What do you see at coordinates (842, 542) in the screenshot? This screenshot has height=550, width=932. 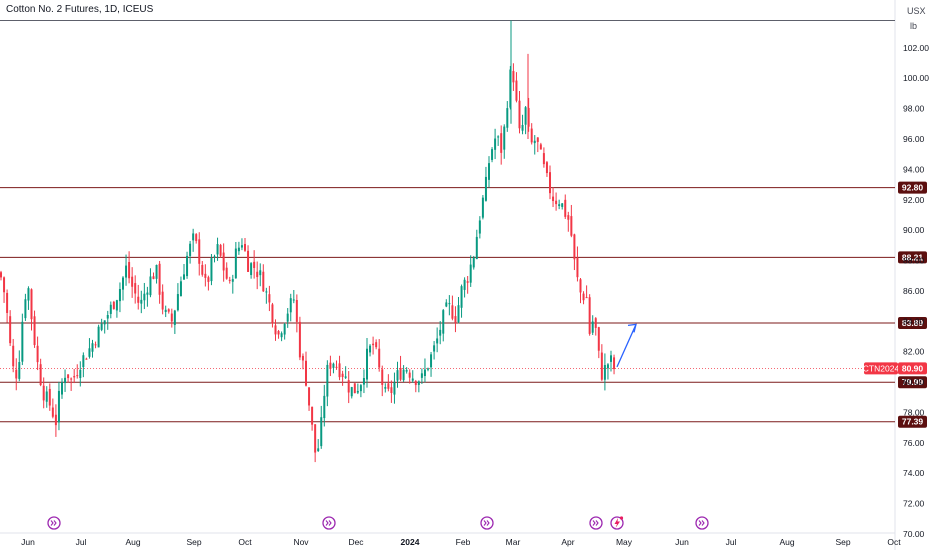 I see `x-tick-label: Sep` at bounding box center [842, 542].